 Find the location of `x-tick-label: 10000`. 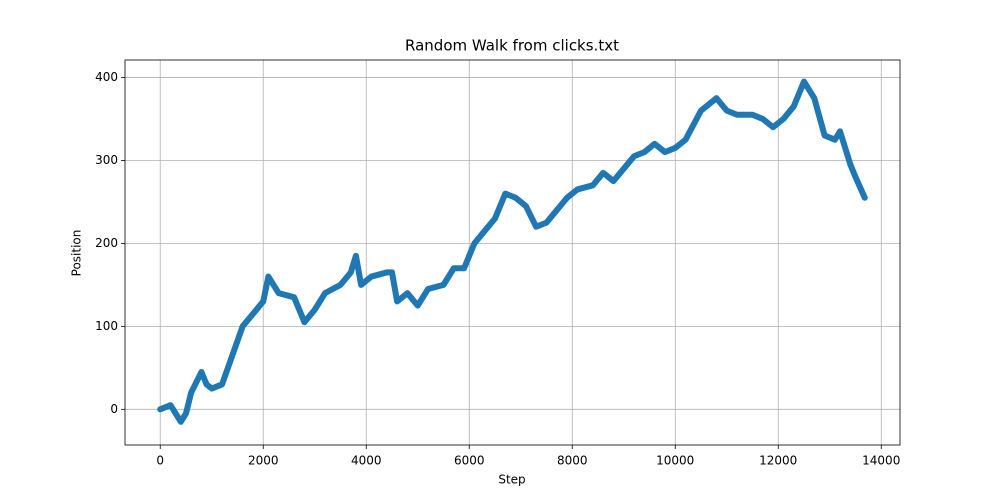

x-tick-label: 10000 is located at coordinates (675, 461).